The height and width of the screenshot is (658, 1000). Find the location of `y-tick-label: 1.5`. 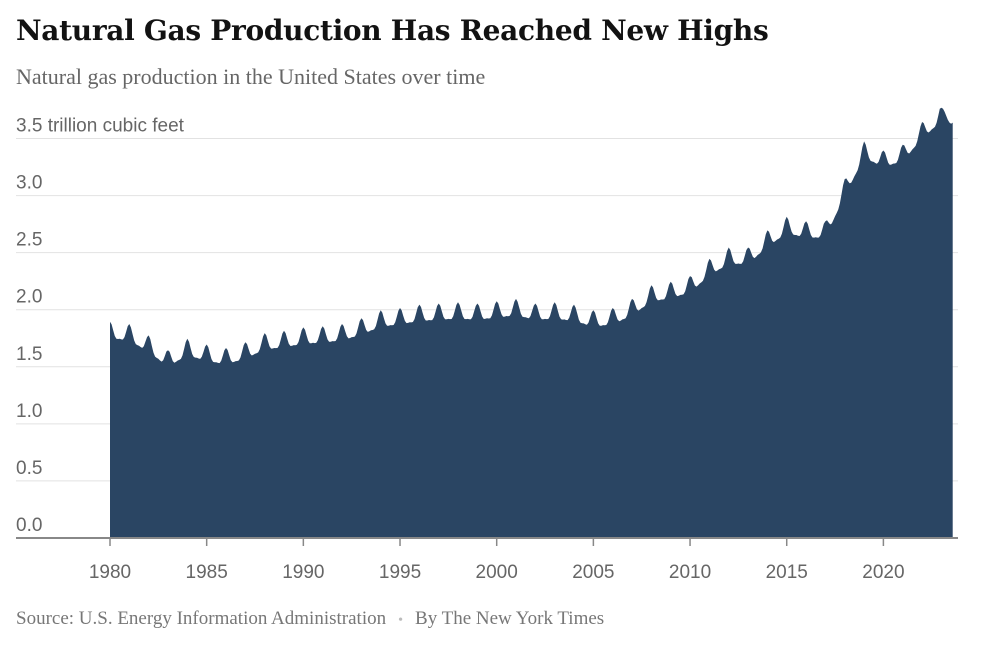

y-tick-label: 1.5 is located at coordinates (29, 354).